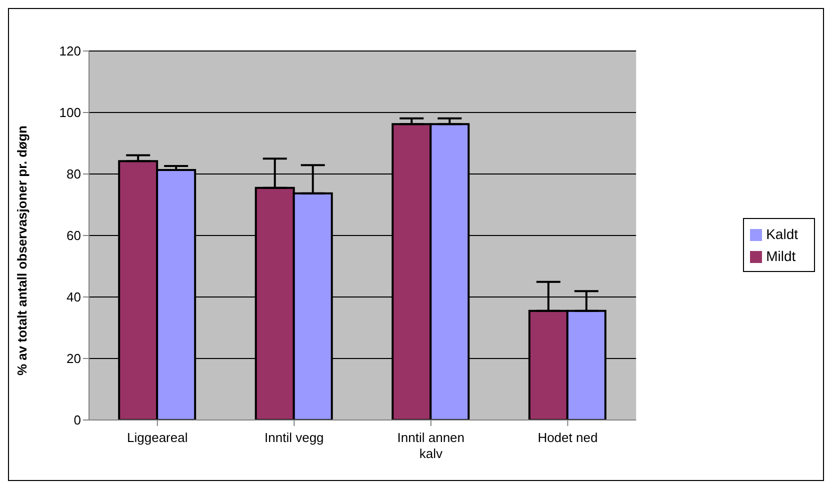  I want to click on legend-label: Kaldt, so click(782, 234).